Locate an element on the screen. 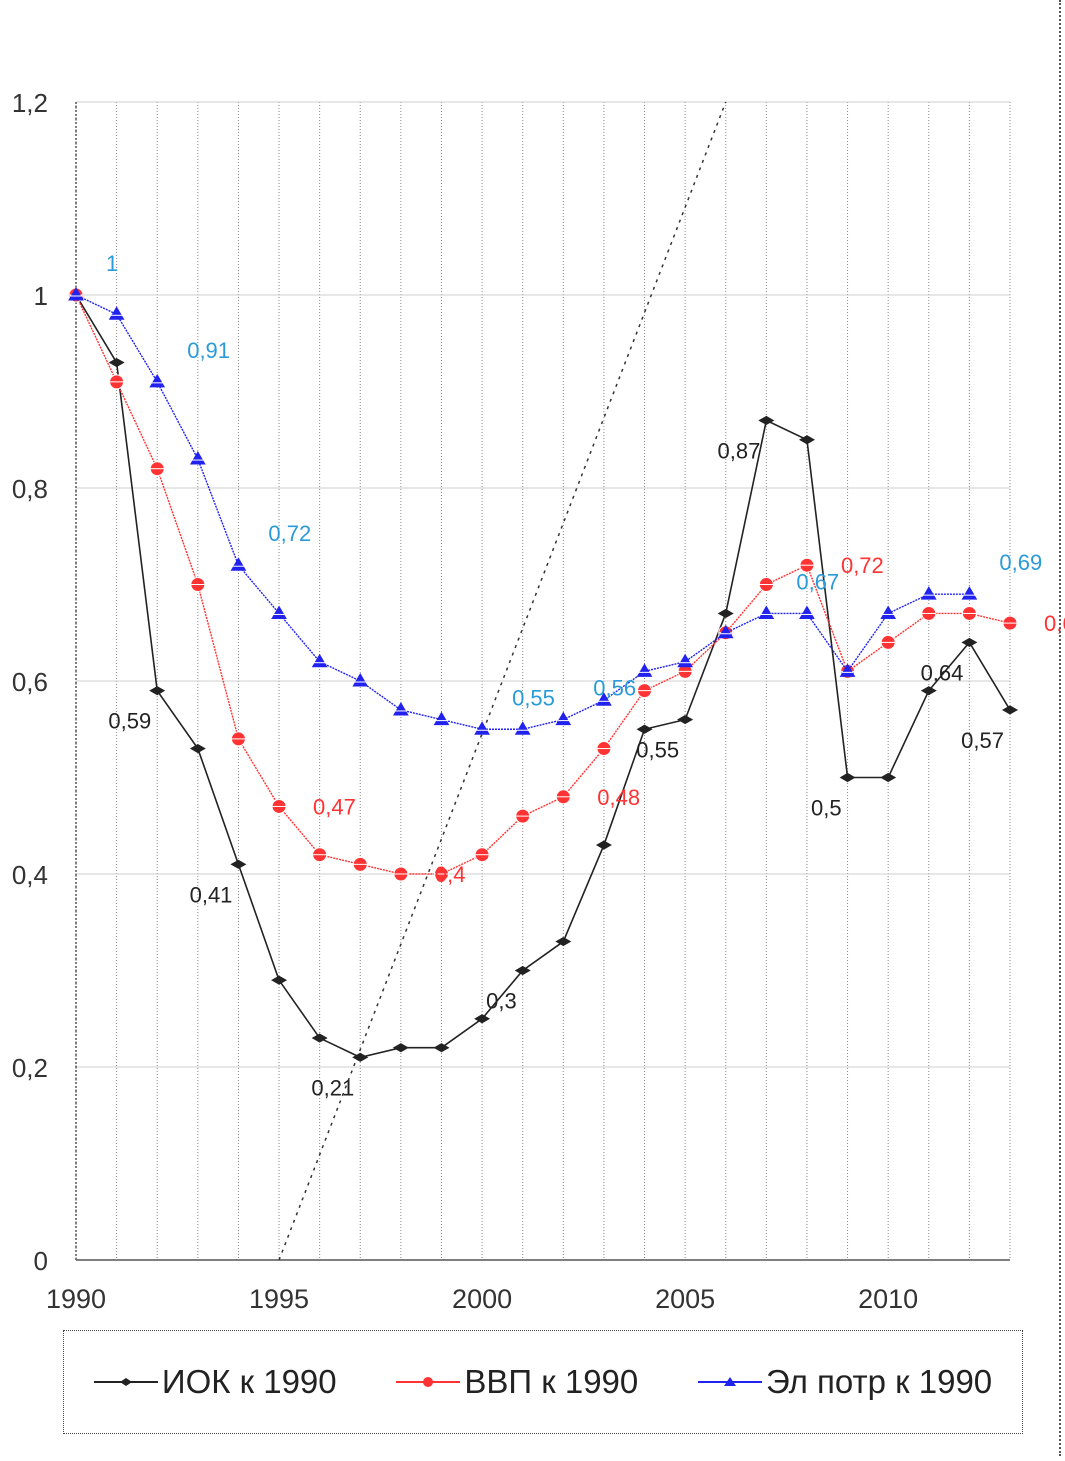  data-label: 0,21 is located at coordinates (332, 1087).